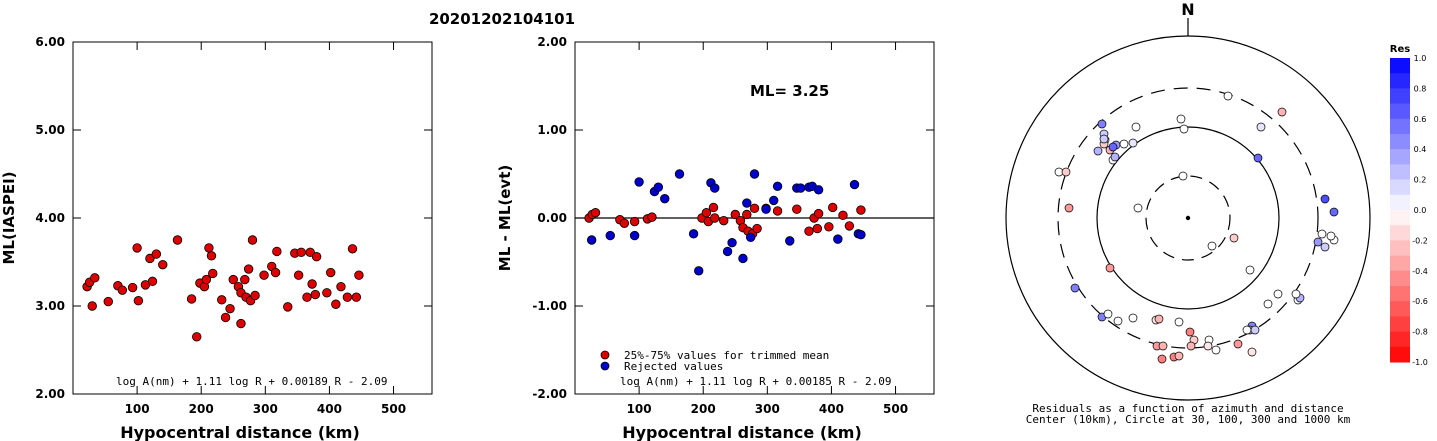  Describe the element at coordinates (552, 218) in the screenshot. I see `y-tick-label: 0.00` at that location.